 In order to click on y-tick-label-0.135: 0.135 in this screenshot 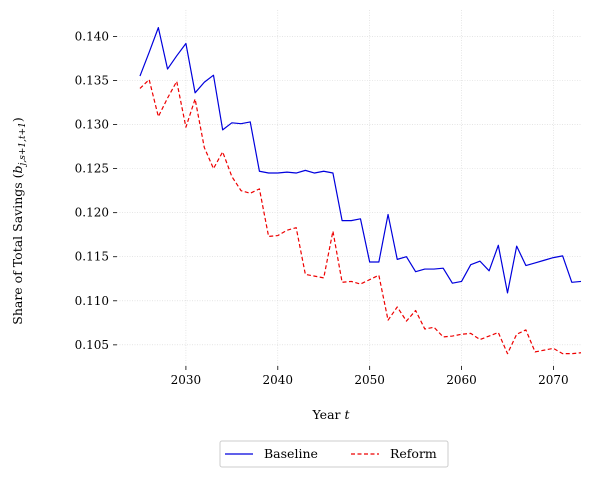, I will do `click(92, 80)`.